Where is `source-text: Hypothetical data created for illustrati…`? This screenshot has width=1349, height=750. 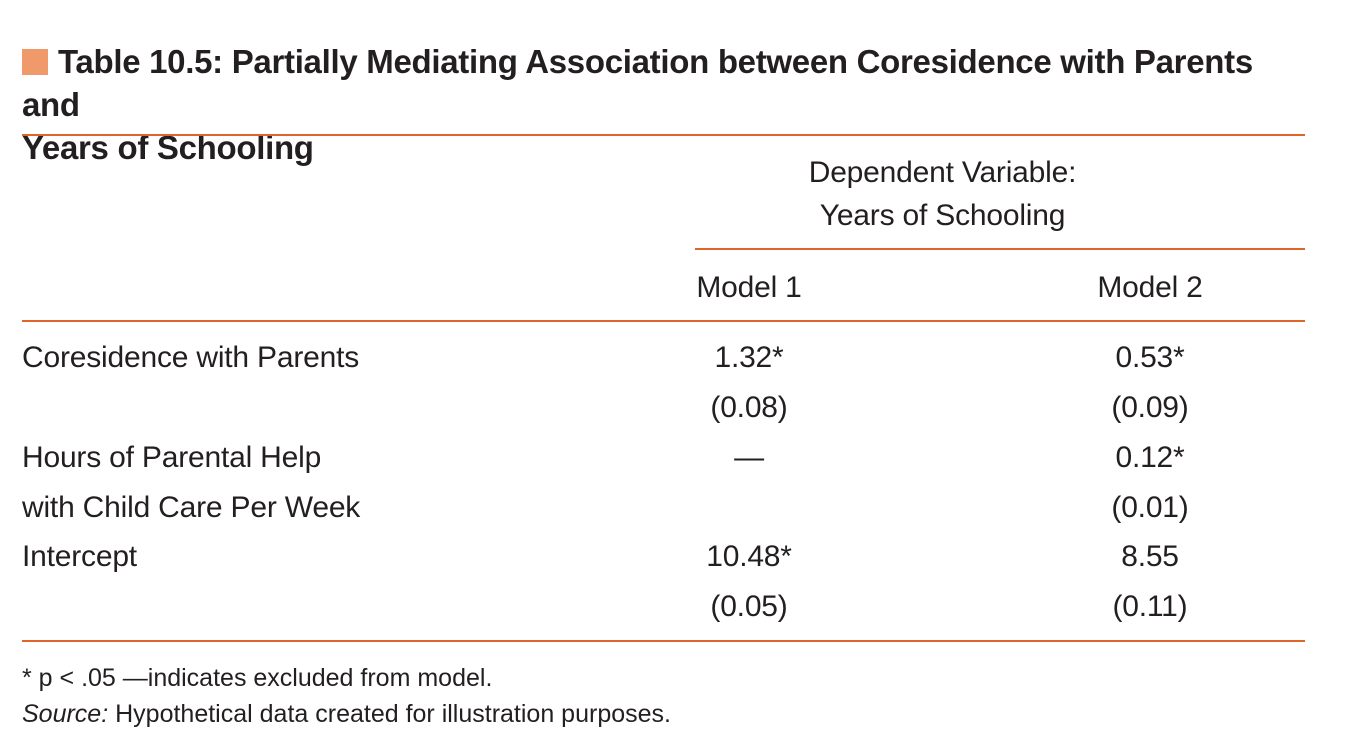
source-text: Hypothetical data created for illustrati… is located at coordinates (389, 714).